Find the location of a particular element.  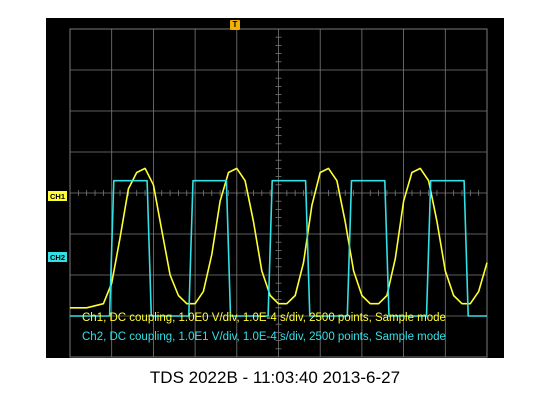

ch1-ground-marker: CH1 is located at coordinates (58, 196).